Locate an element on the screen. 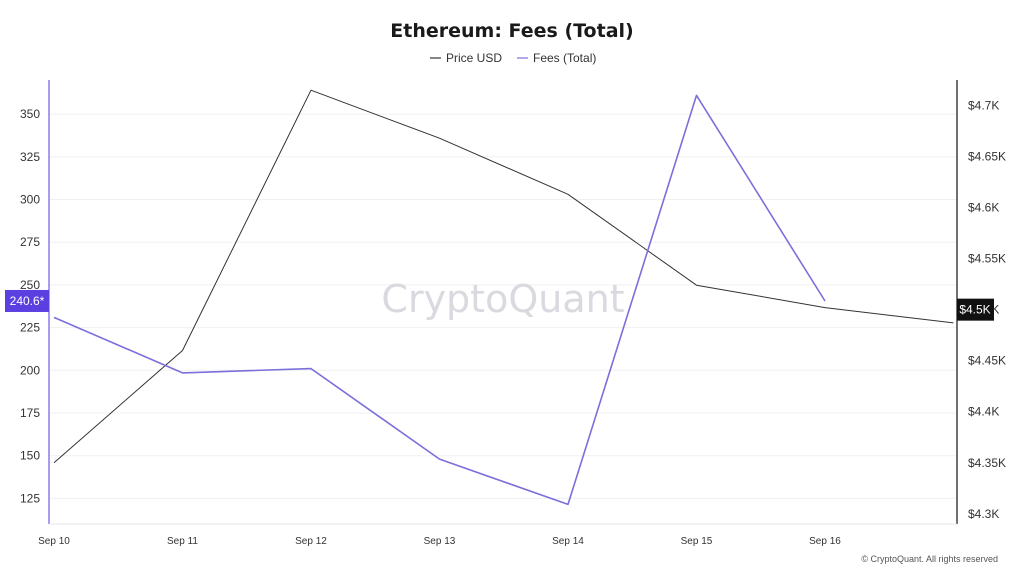 The image size is (1024, 576). current-fees-tag-label: 240.6* is located at coordinates (27, 301).